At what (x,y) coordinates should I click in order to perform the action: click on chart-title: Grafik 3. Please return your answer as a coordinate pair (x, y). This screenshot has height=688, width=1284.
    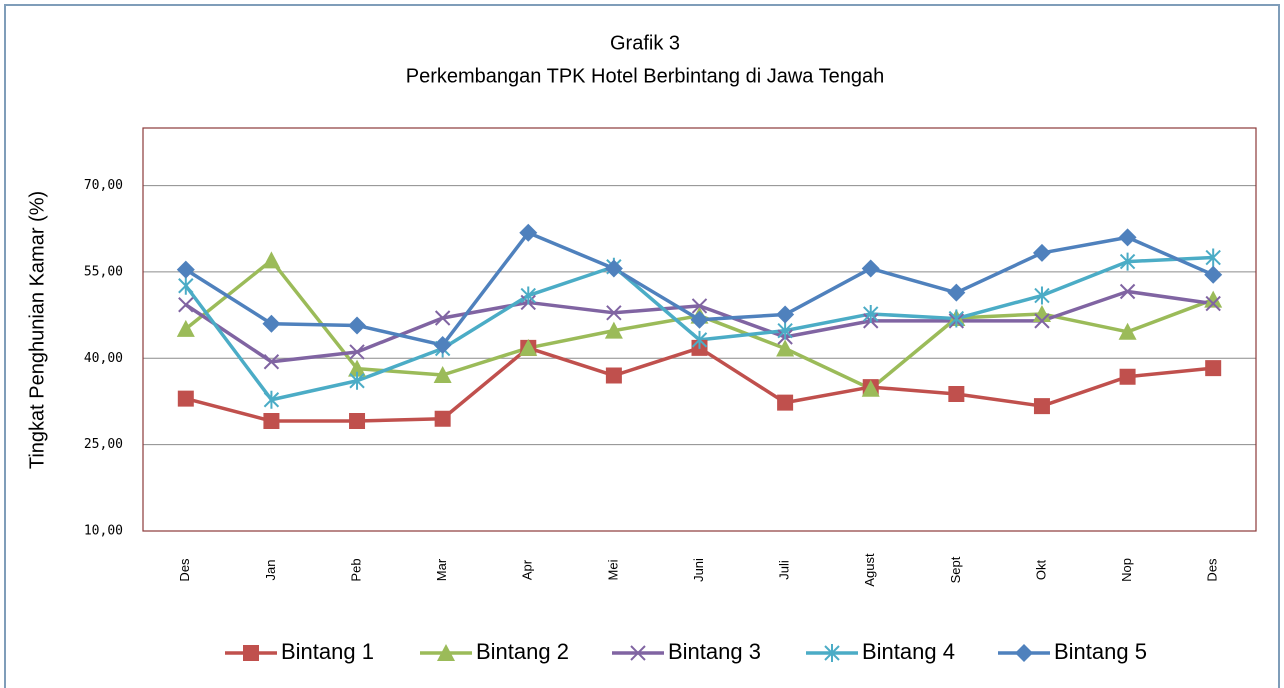
    Looking at the image, I should click on (645, 43).